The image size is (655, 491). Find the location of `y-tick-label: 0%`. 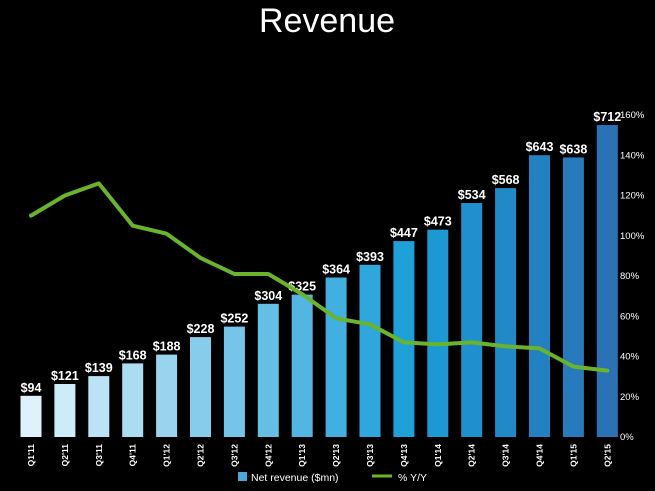

y-tick-label: 0% is located at coordinates (627, 437).